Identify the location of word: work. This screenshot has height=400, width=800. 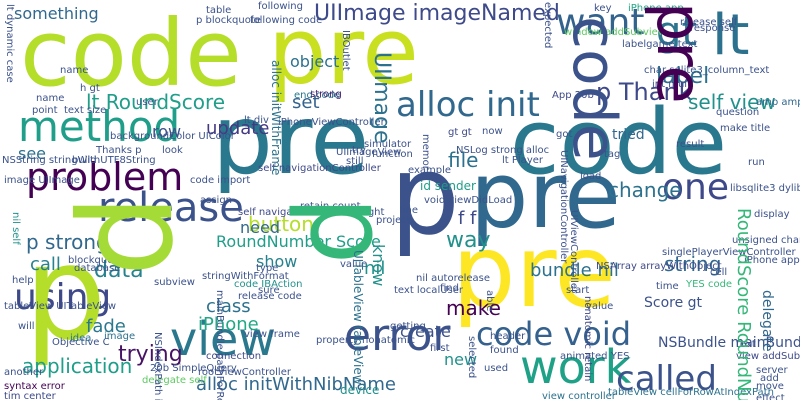
(576, 367).